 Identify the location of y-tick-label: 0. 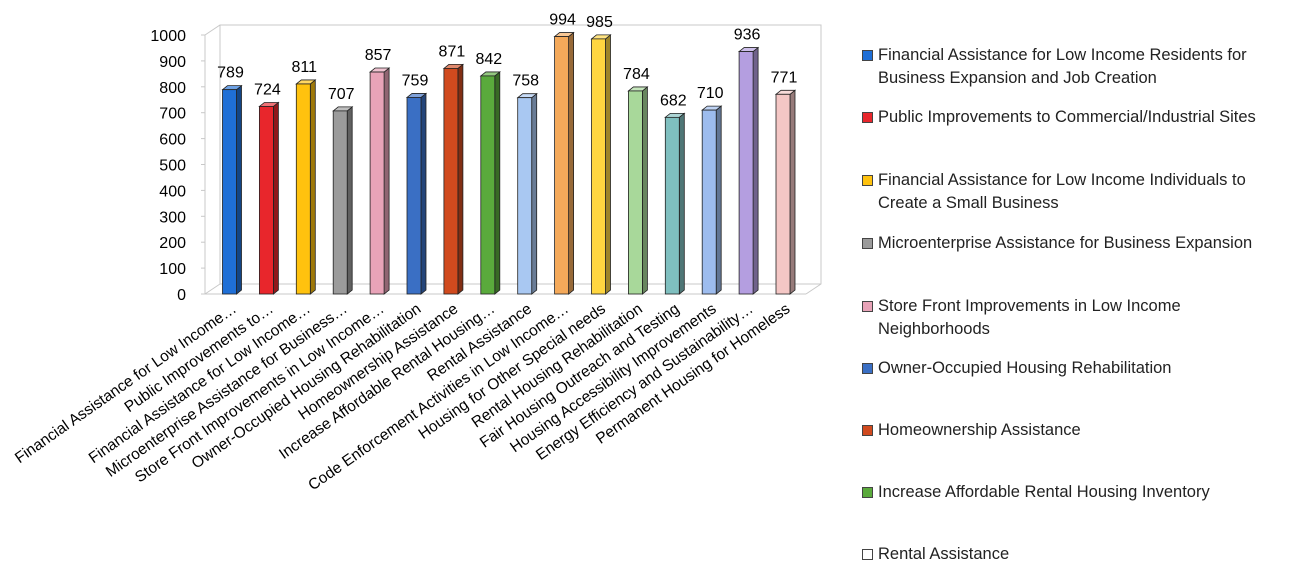
(181, 295).